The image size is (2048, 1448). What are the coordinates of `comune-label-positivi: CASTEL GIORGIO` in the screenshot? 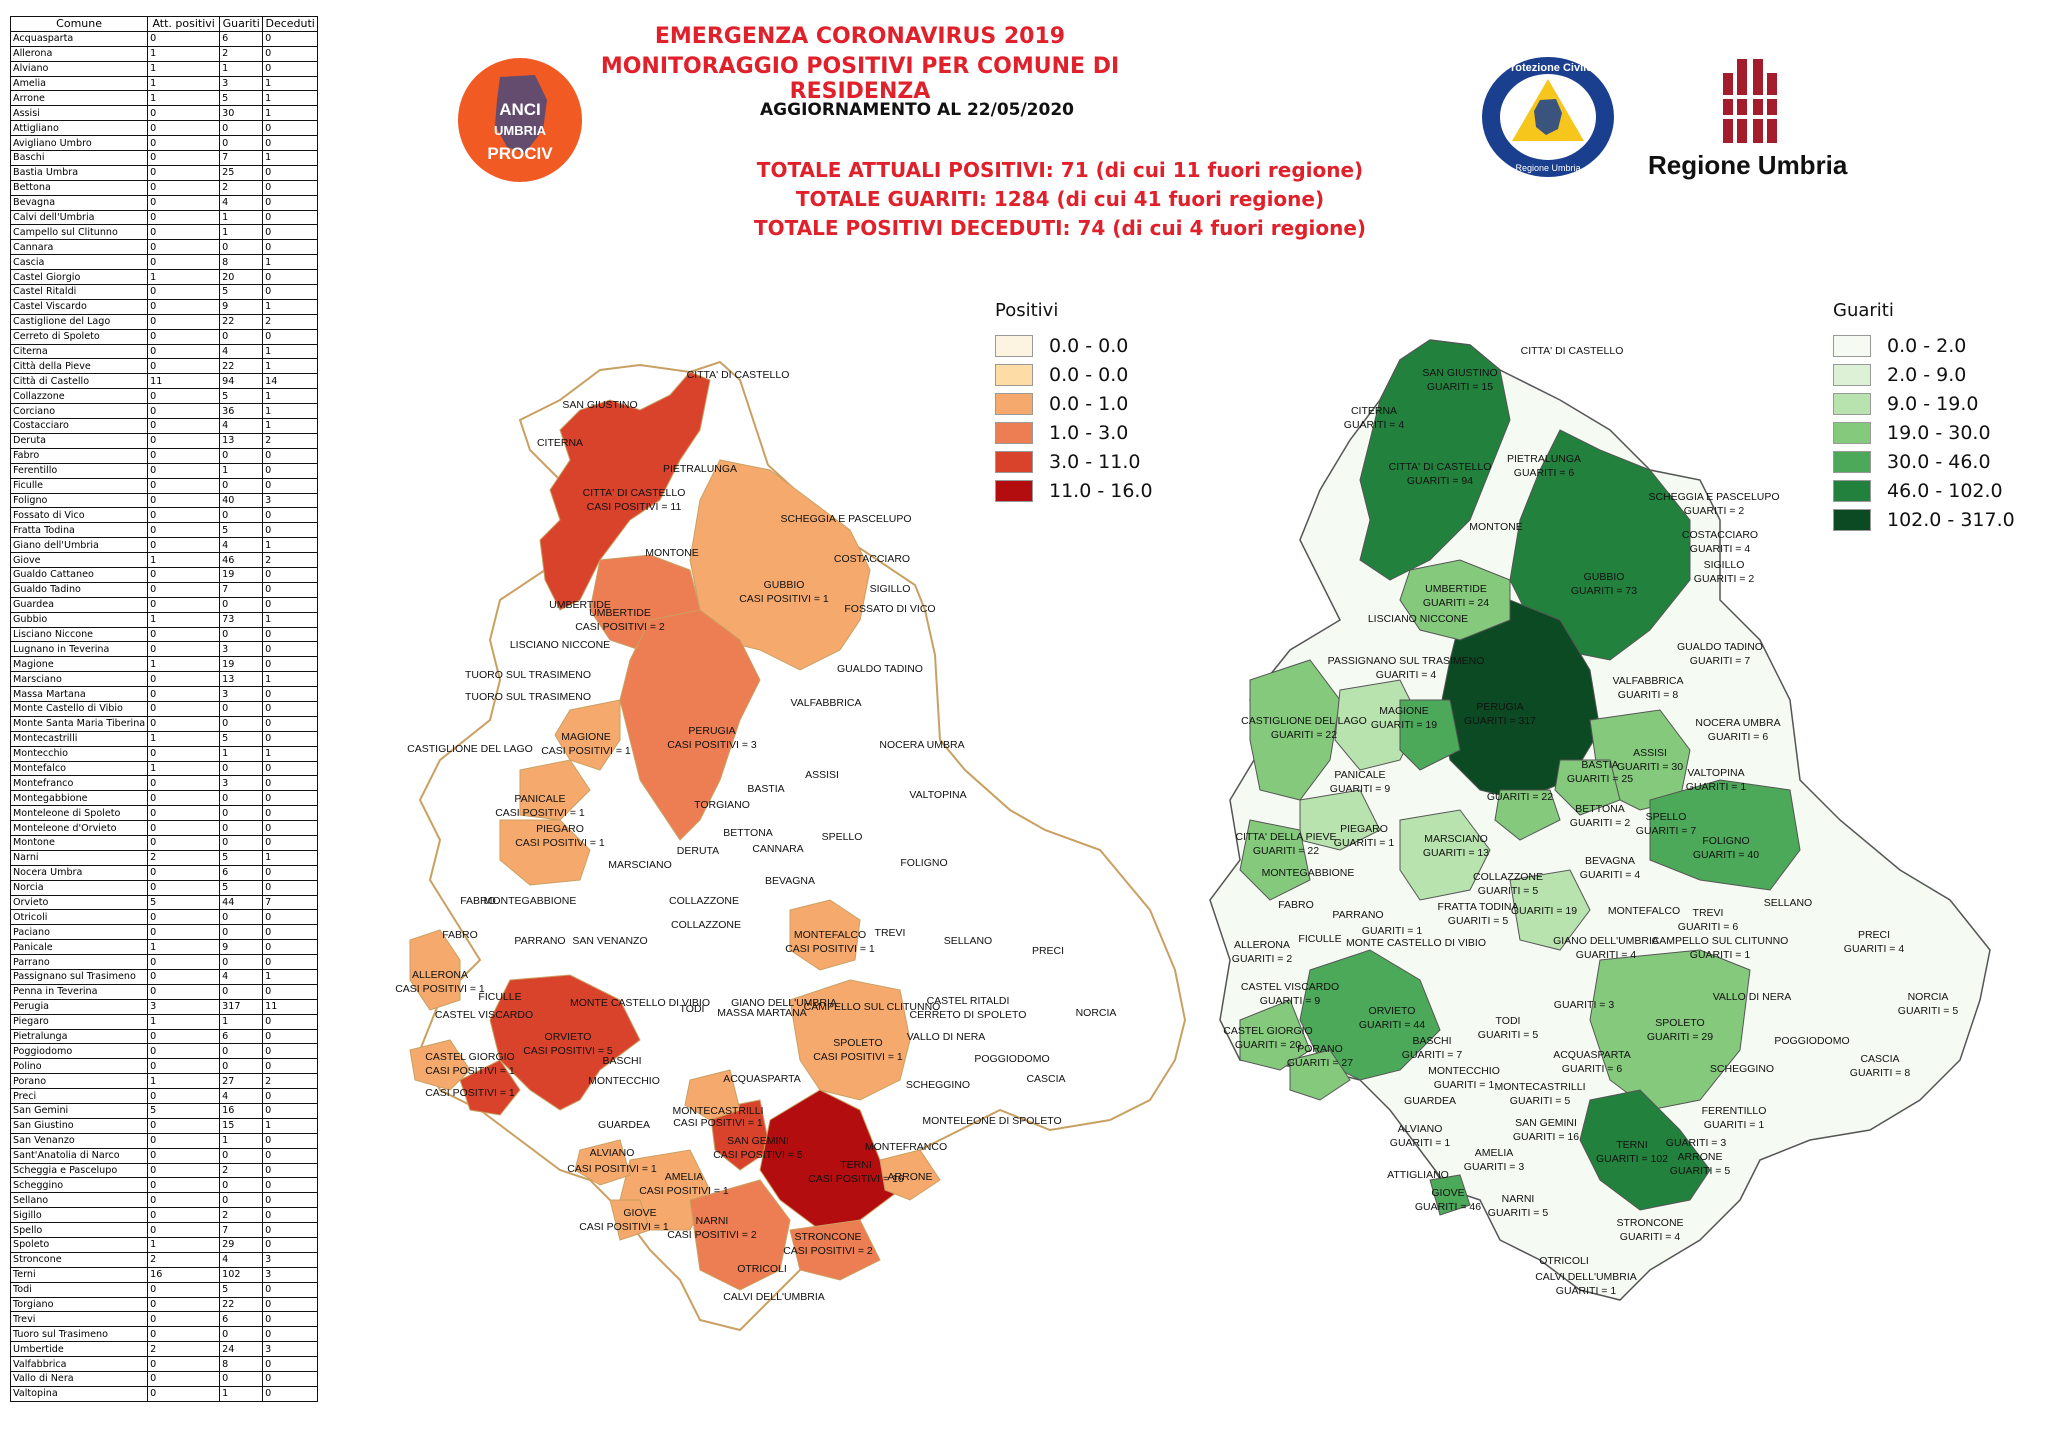 It's located at (469, 1057).